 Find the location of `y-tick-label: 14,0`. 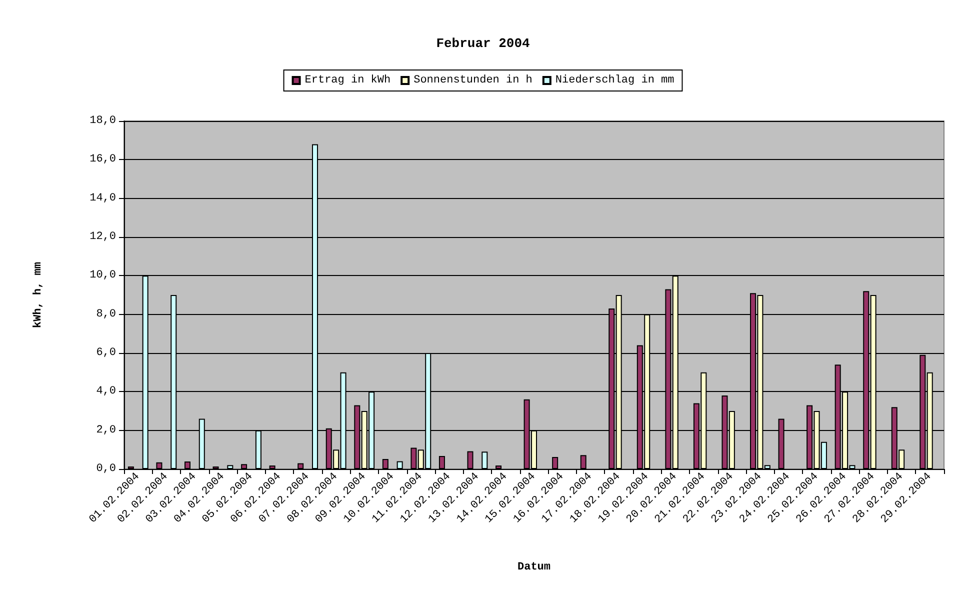

y-tick-label: 14,0 is located at coordinates (103, 198).